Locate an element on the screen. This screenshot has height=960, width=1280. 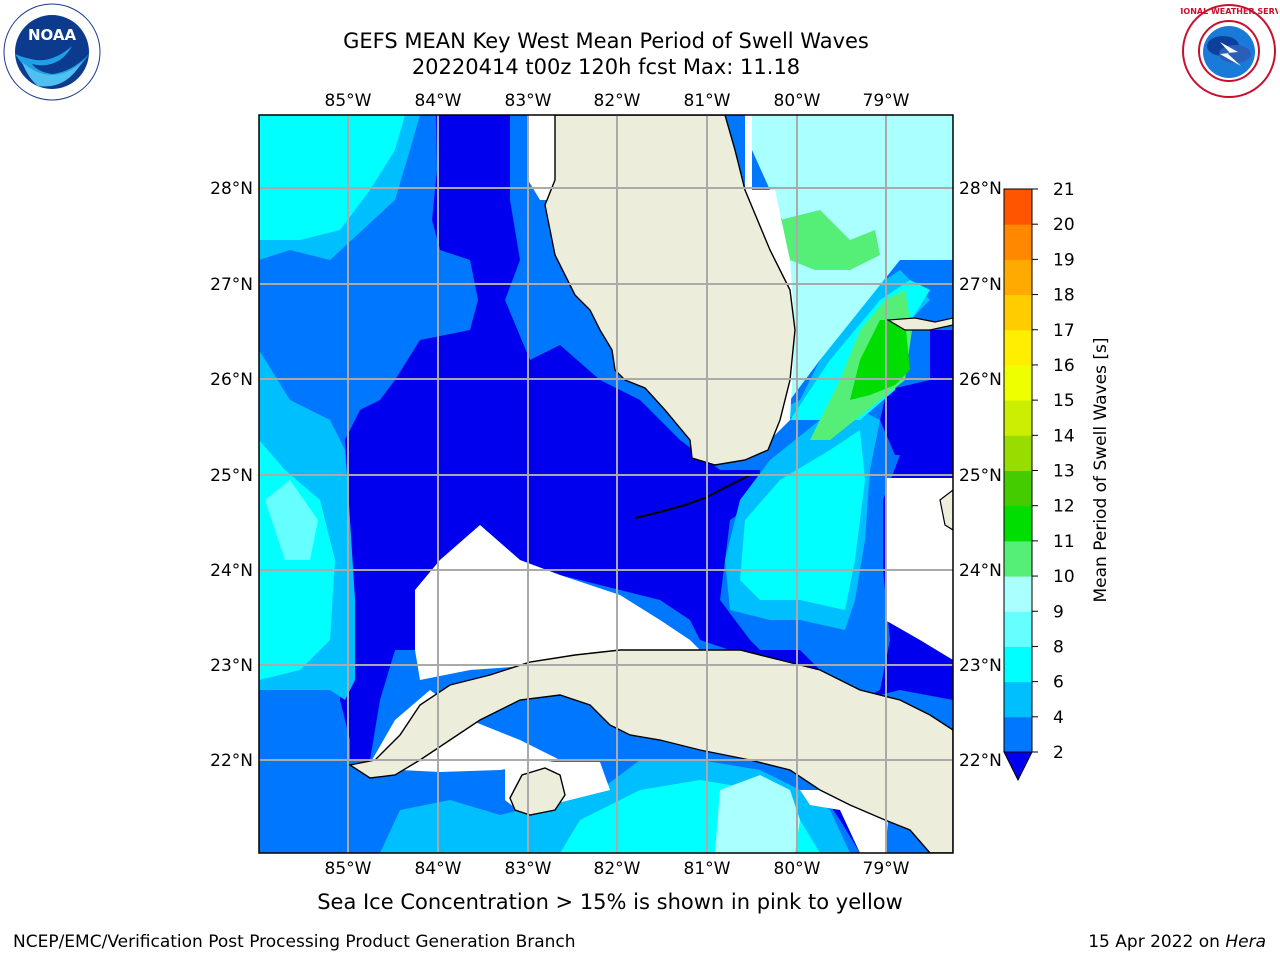
colorbar-ticks: 2 4 6 8 9 10 11 12 13 14 15 16 17 18 19 20 21 is located at coordinates (1053, 471).